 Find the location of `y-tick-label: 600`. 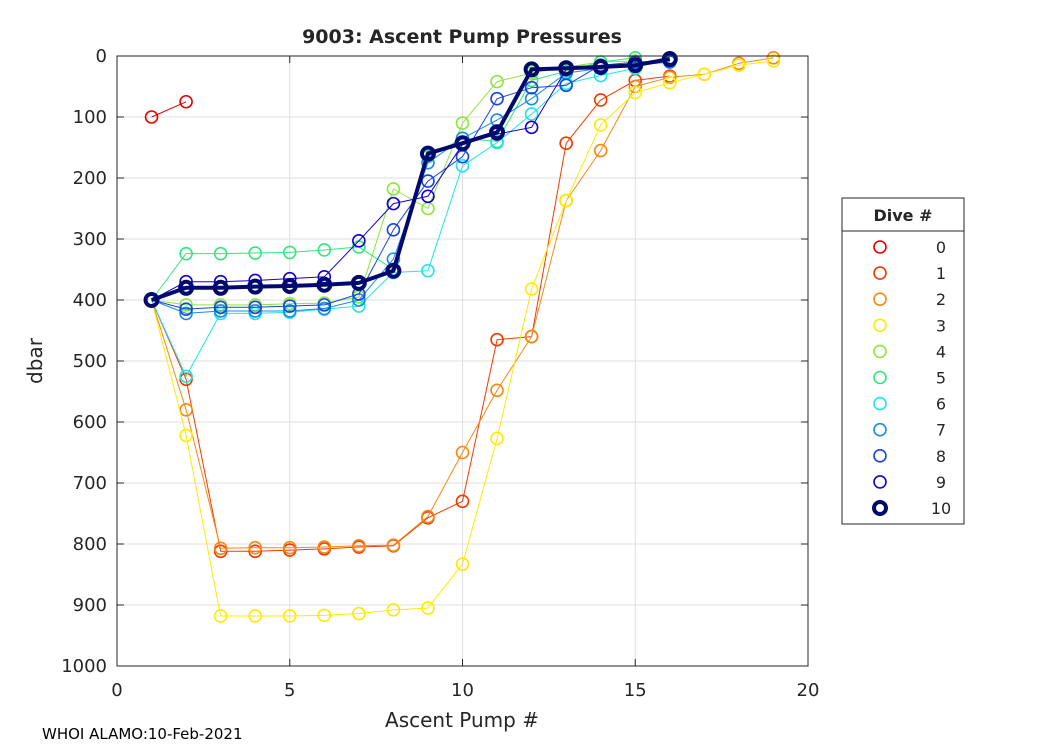

y-tick-label: 600 is located at coordinates (90, 422).